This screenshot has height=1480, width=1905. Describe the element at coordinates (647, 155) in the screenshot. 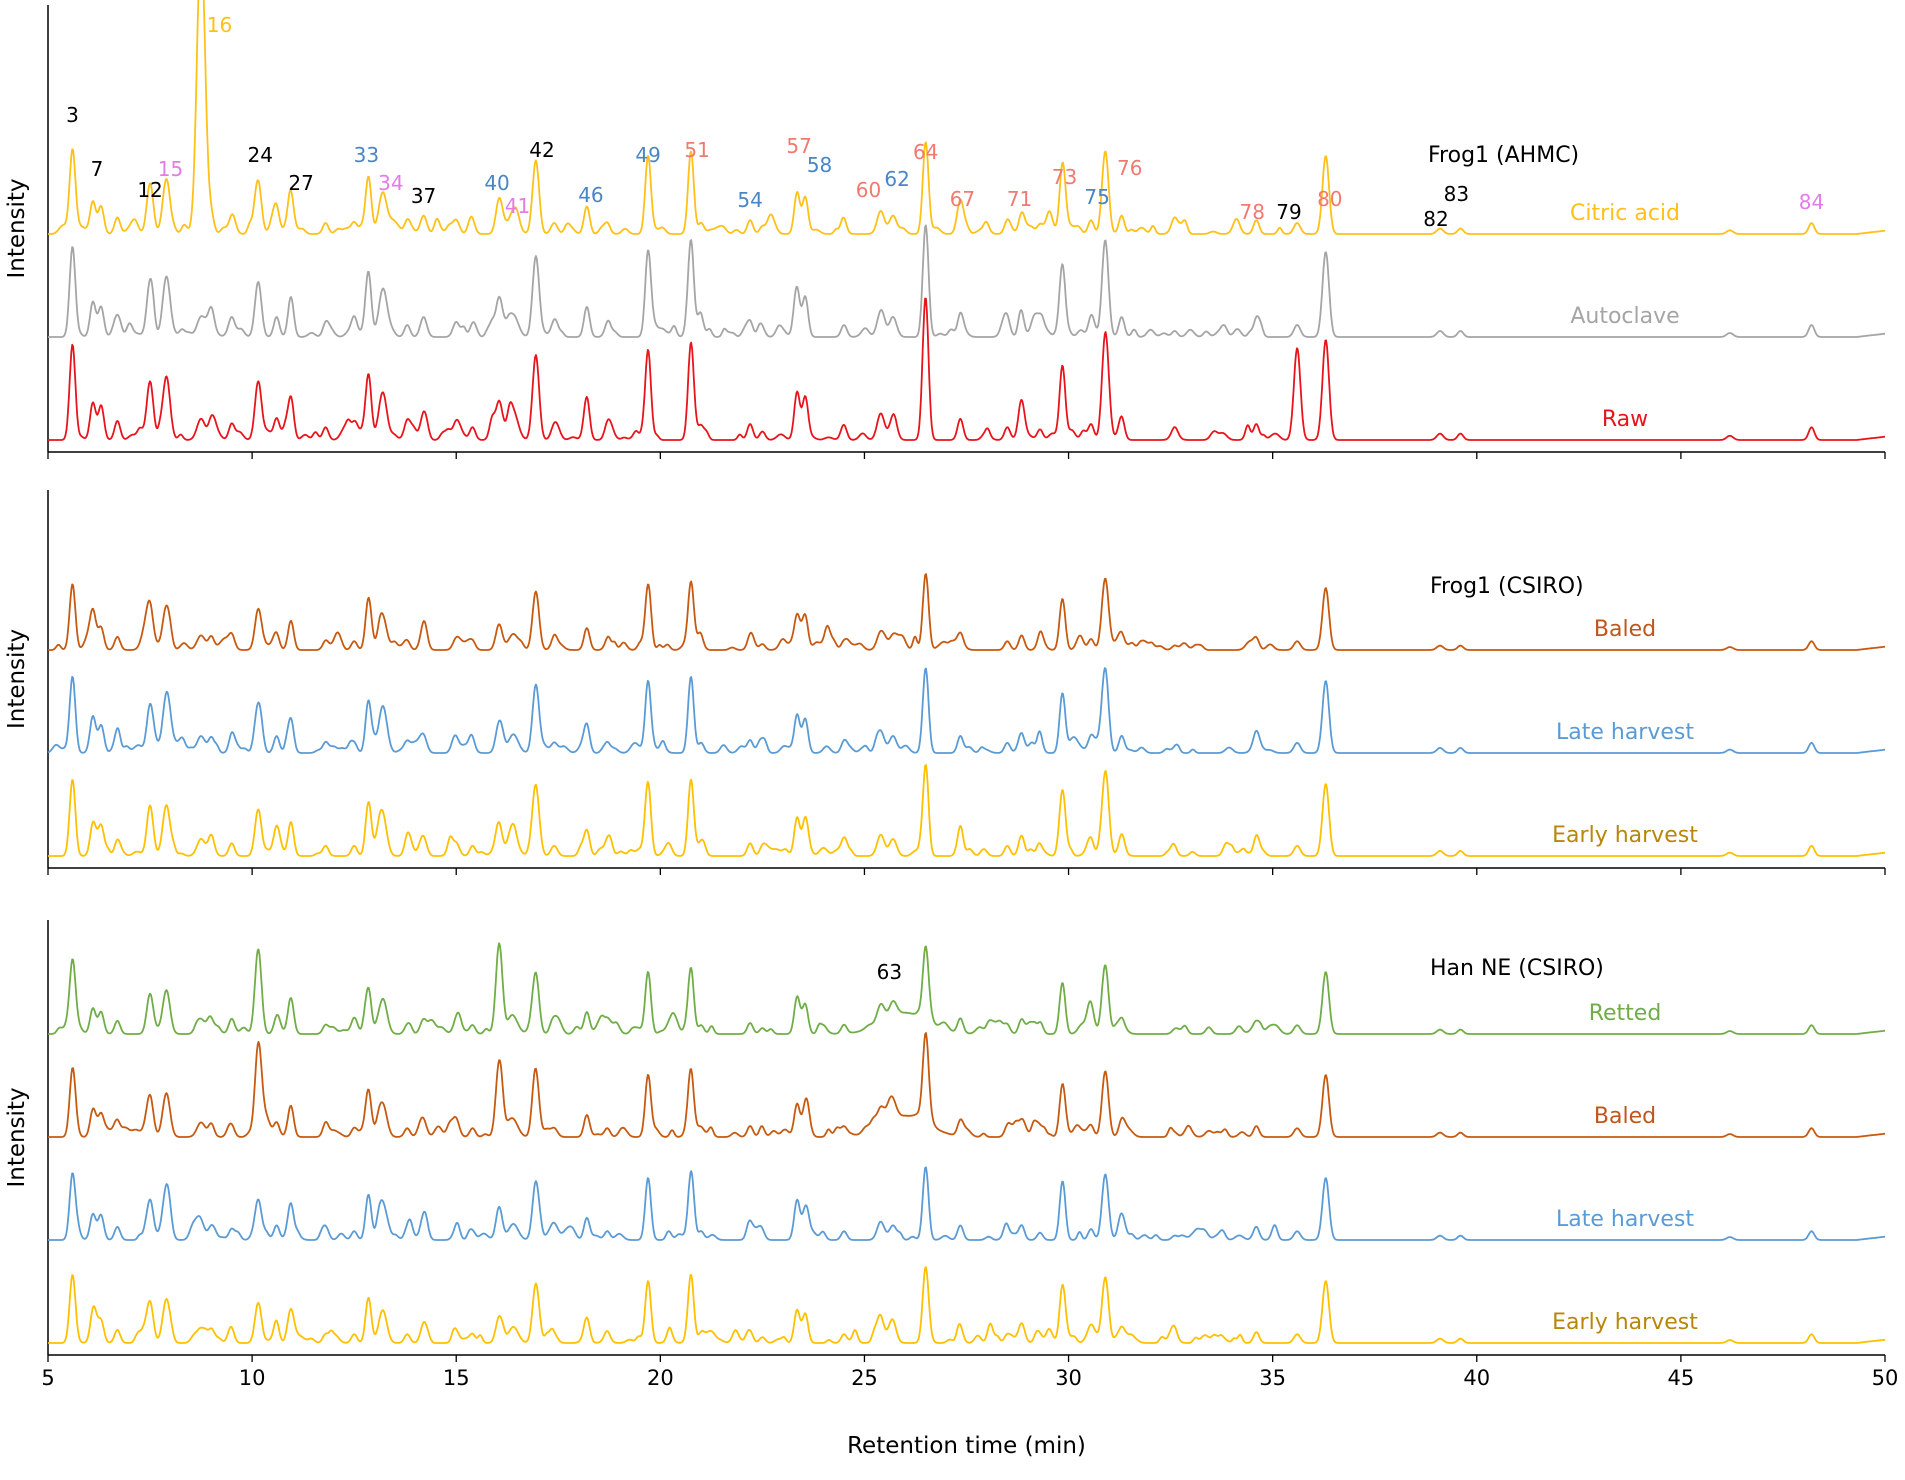

I see `peak-number-label: 49` at that location.